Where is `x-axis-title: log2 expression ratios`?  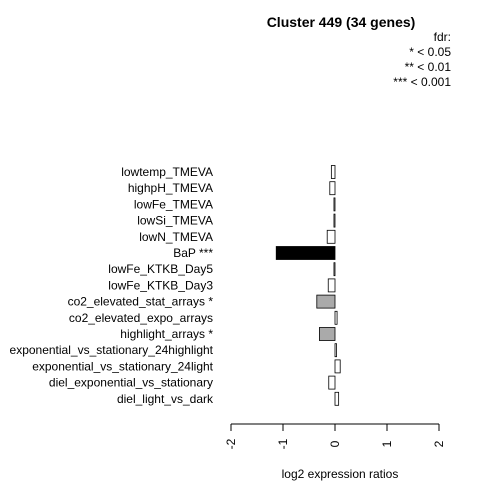
x-axis-title: log2 expression ratios is located at coordinates (340, 474).